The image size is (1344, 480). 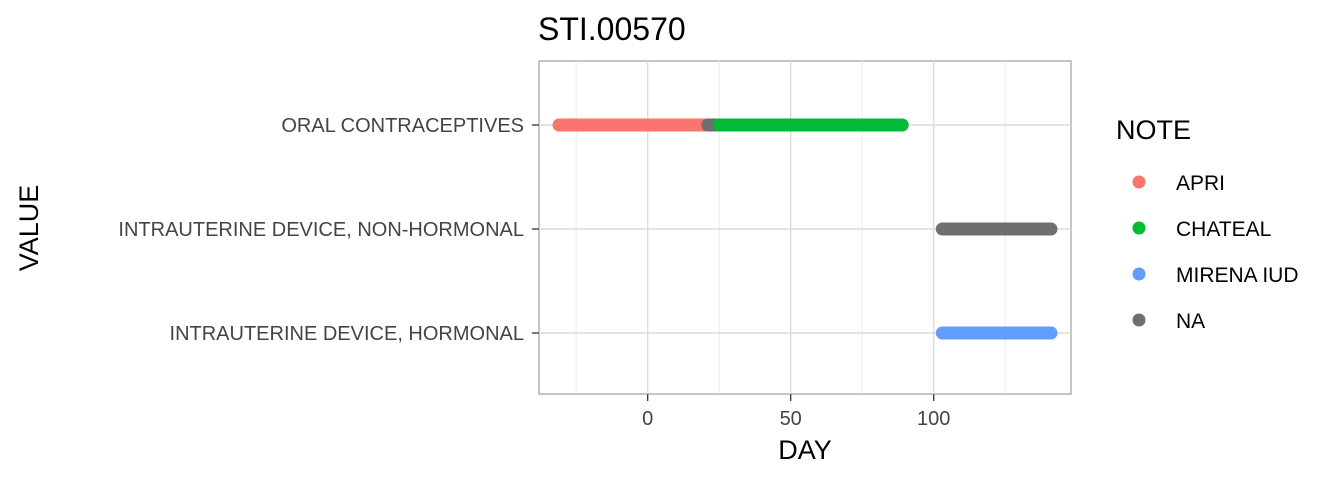 What do you see at coordinates (1223, 229) in the screenshot?
I see `legend-label: CHATEAL` at bounding box center [1223, 229].